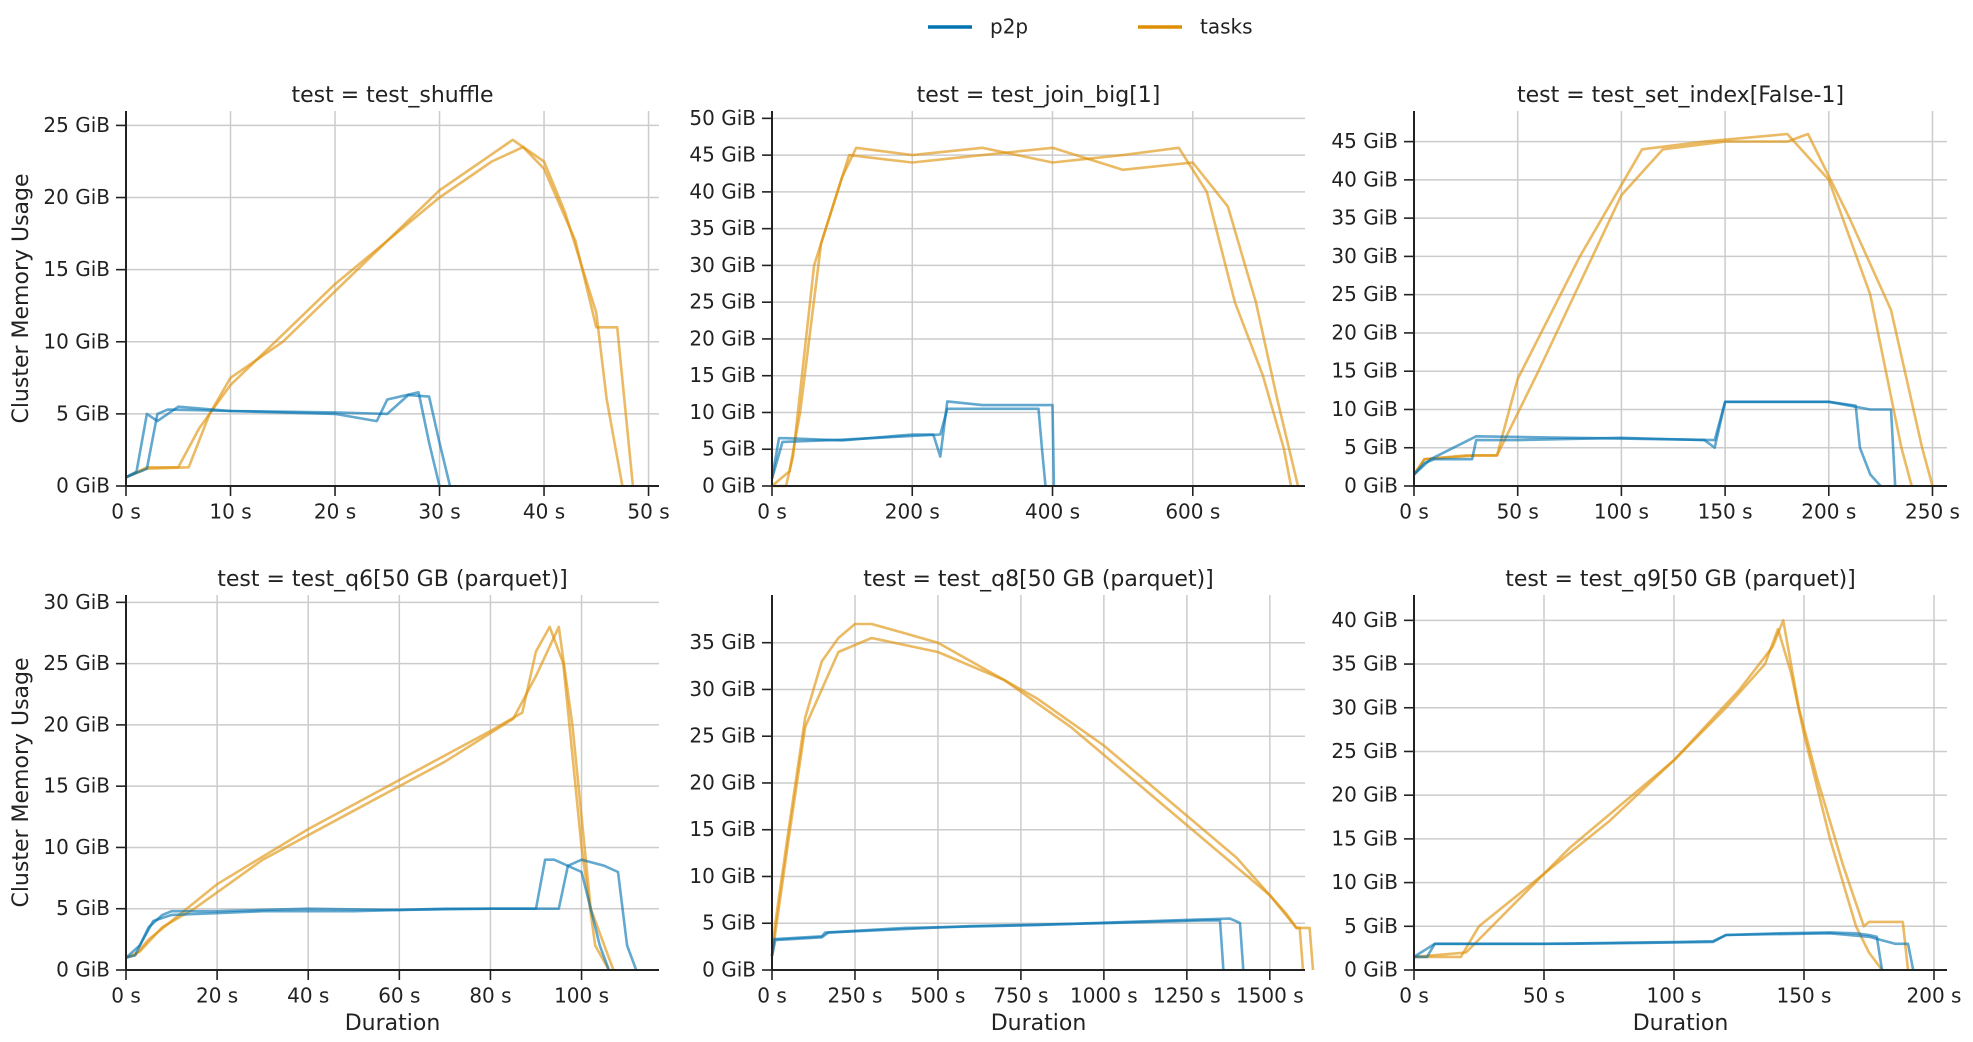 The height and width of the screenshot is (1042, 1973). What do you see at coordinates (1725, 512) in the screenshot?
I see `x-tick-label: 150 s` at bounding box center [1725, 512].